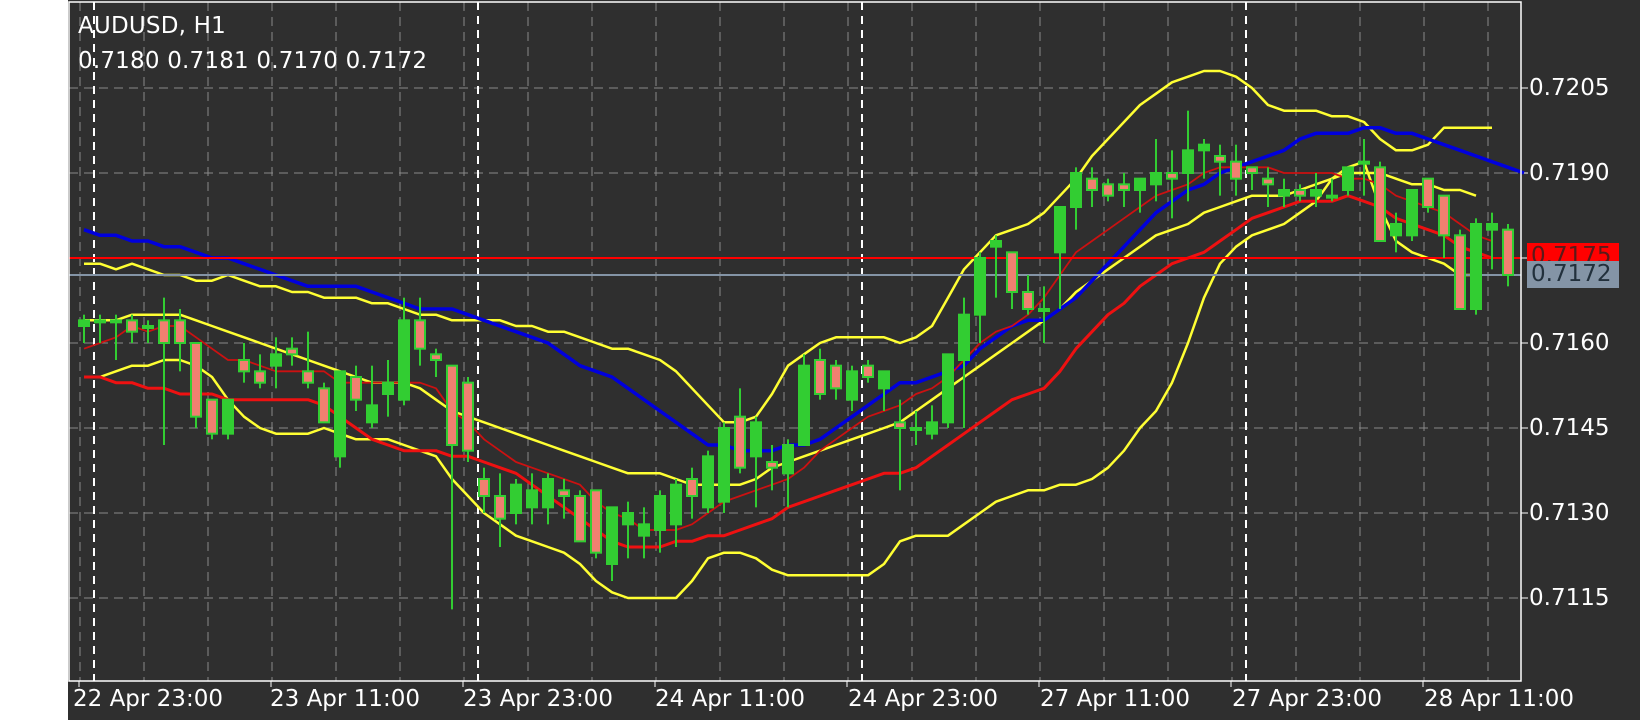 This screenshot has height=720, width=1640. Describe the element at coordinates (345, 699) in the screenshot. I see `x-tick-label: 23 Apr 11:00` at that location.